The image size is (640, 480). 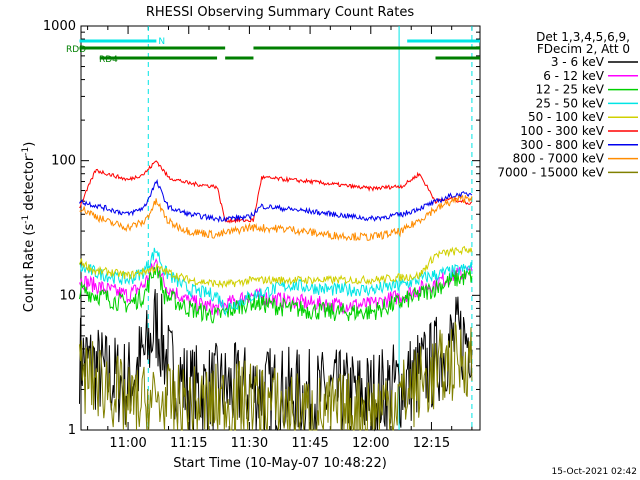 What do you see at coordinates (280, 463) in the screenshot?
I see `x-axis-label: Start Time (10-May-07 10:48:22)` at bounding box center [280, 463].